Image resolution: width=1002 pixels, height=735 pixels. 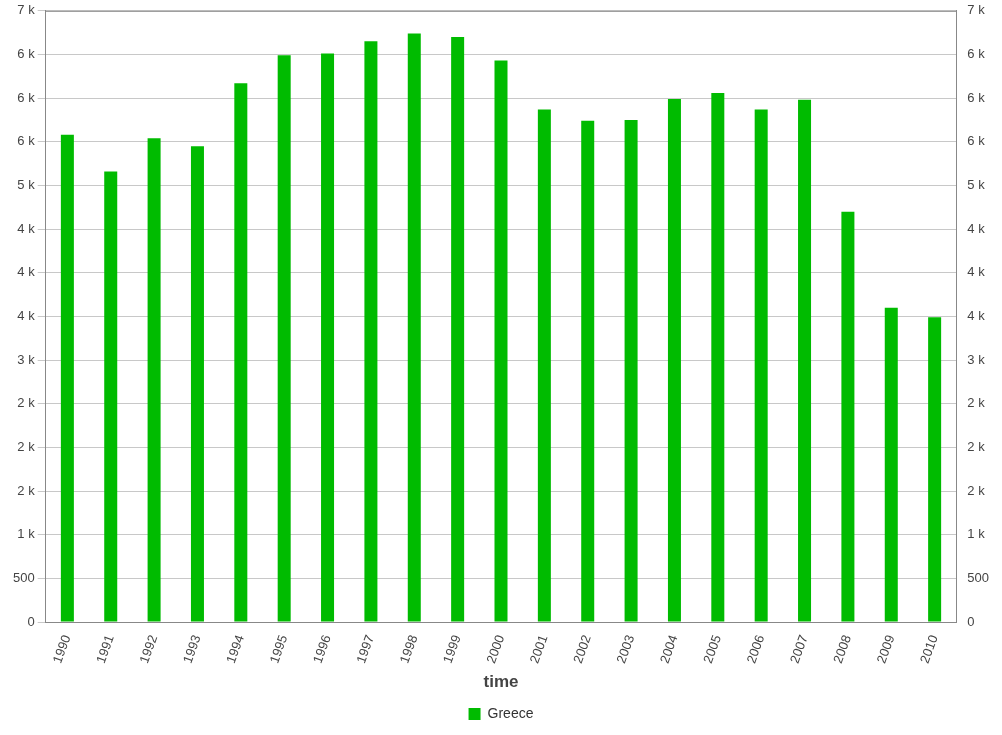 What do you see at coordinates (538, 649) in the screenshot?
I see `x-tick-label: 2001` at bounding box center [538, 649].